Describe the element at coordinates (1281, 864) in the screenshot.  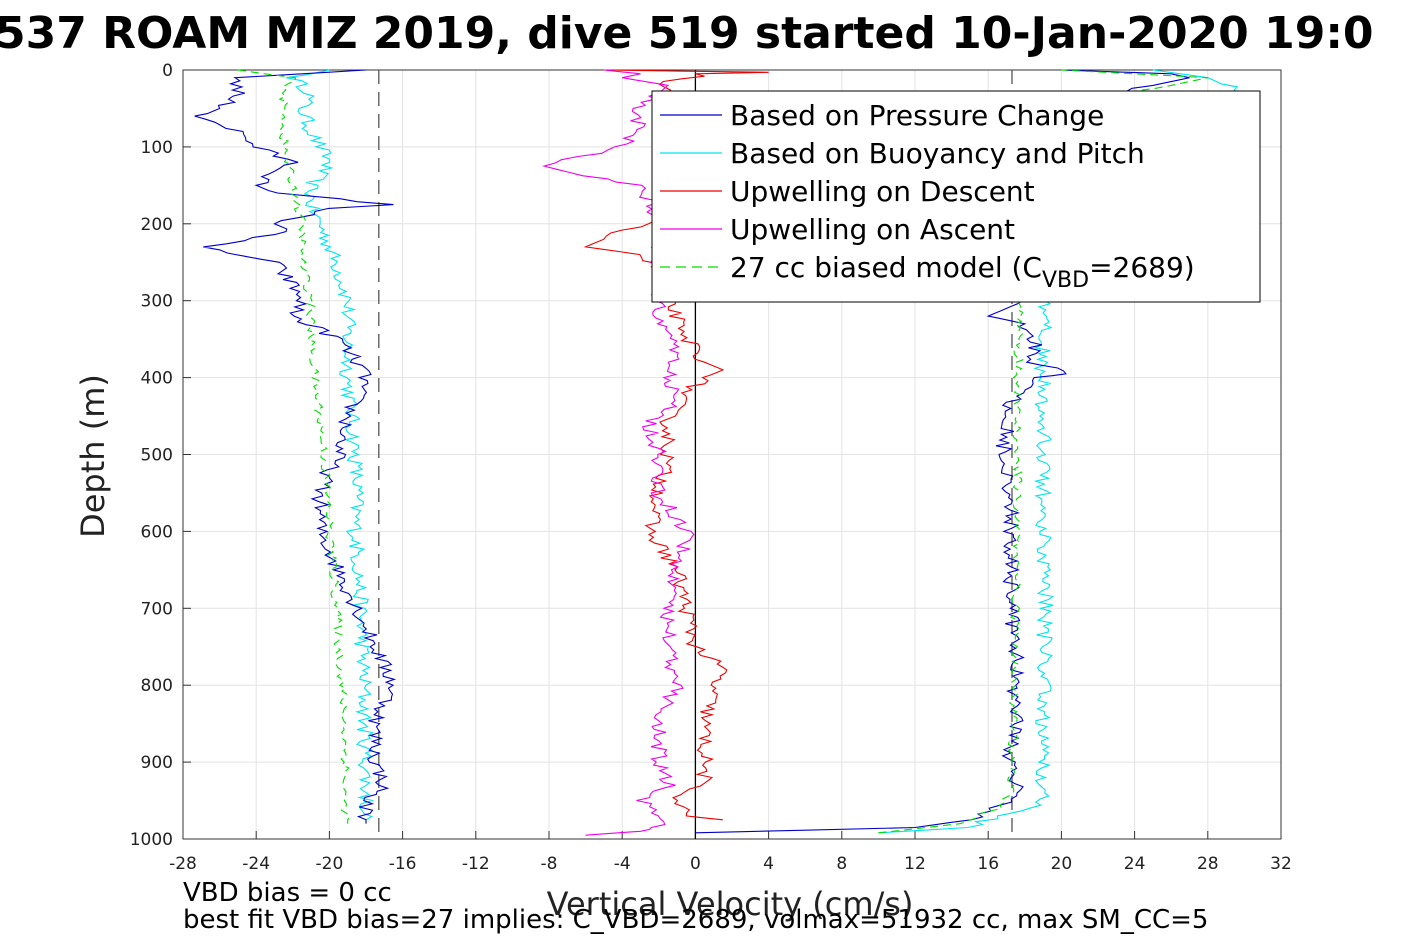
I see `x-tick-label: 32` at that location.